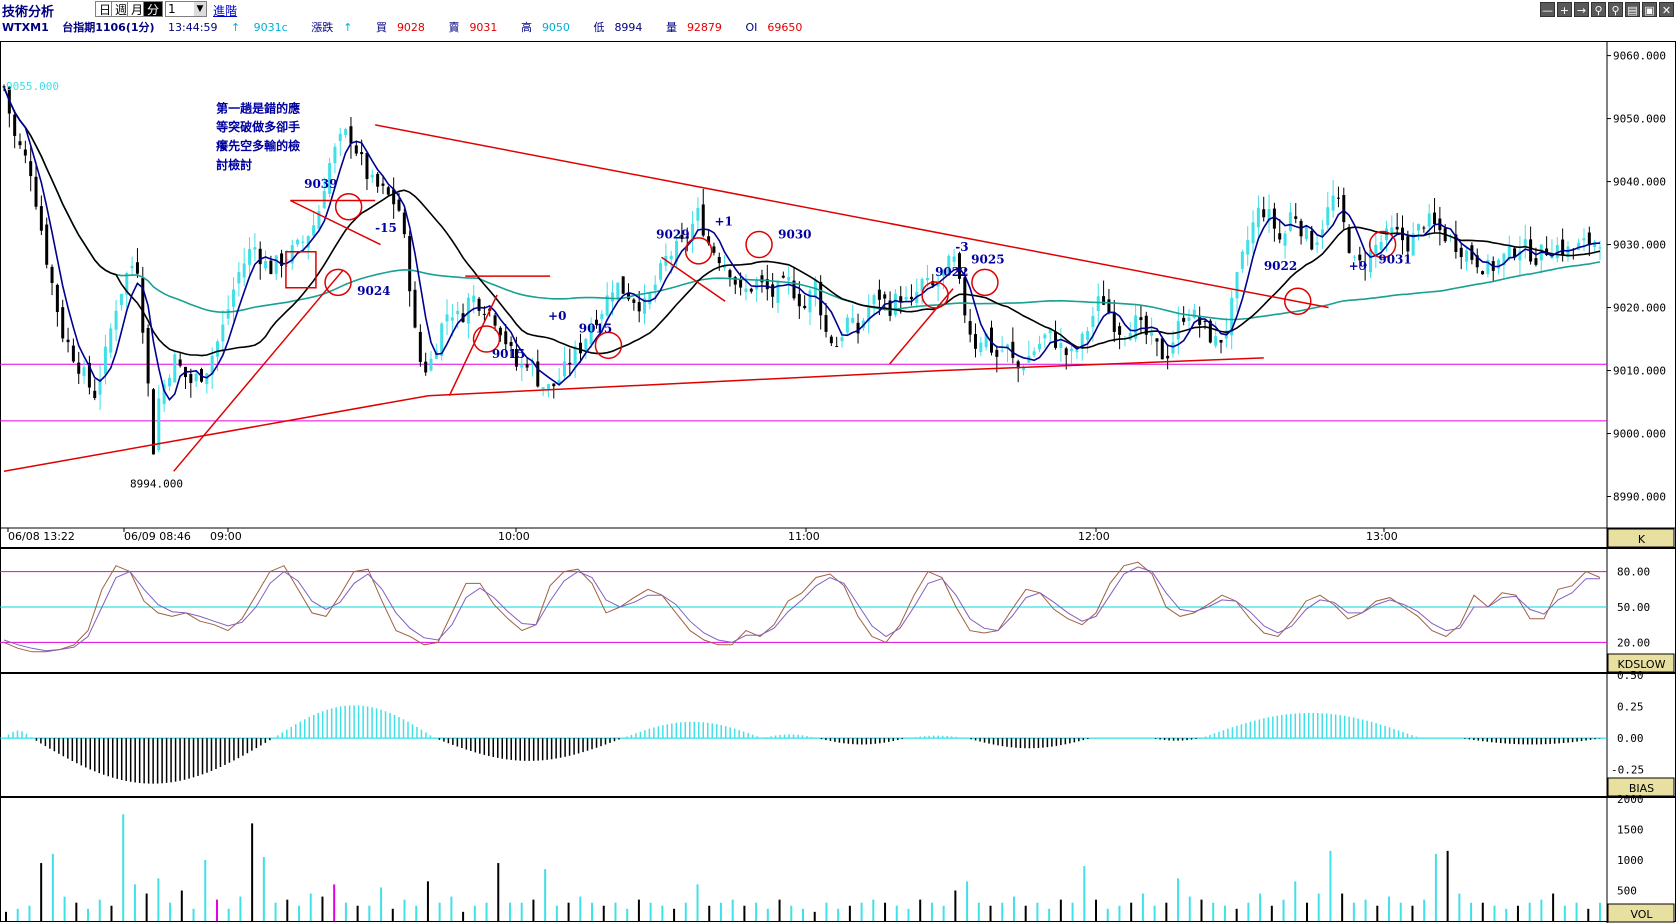  Describe the element at coordinates (1581, 9) in the screenshot. I see `arrow-icon: →` at that location.